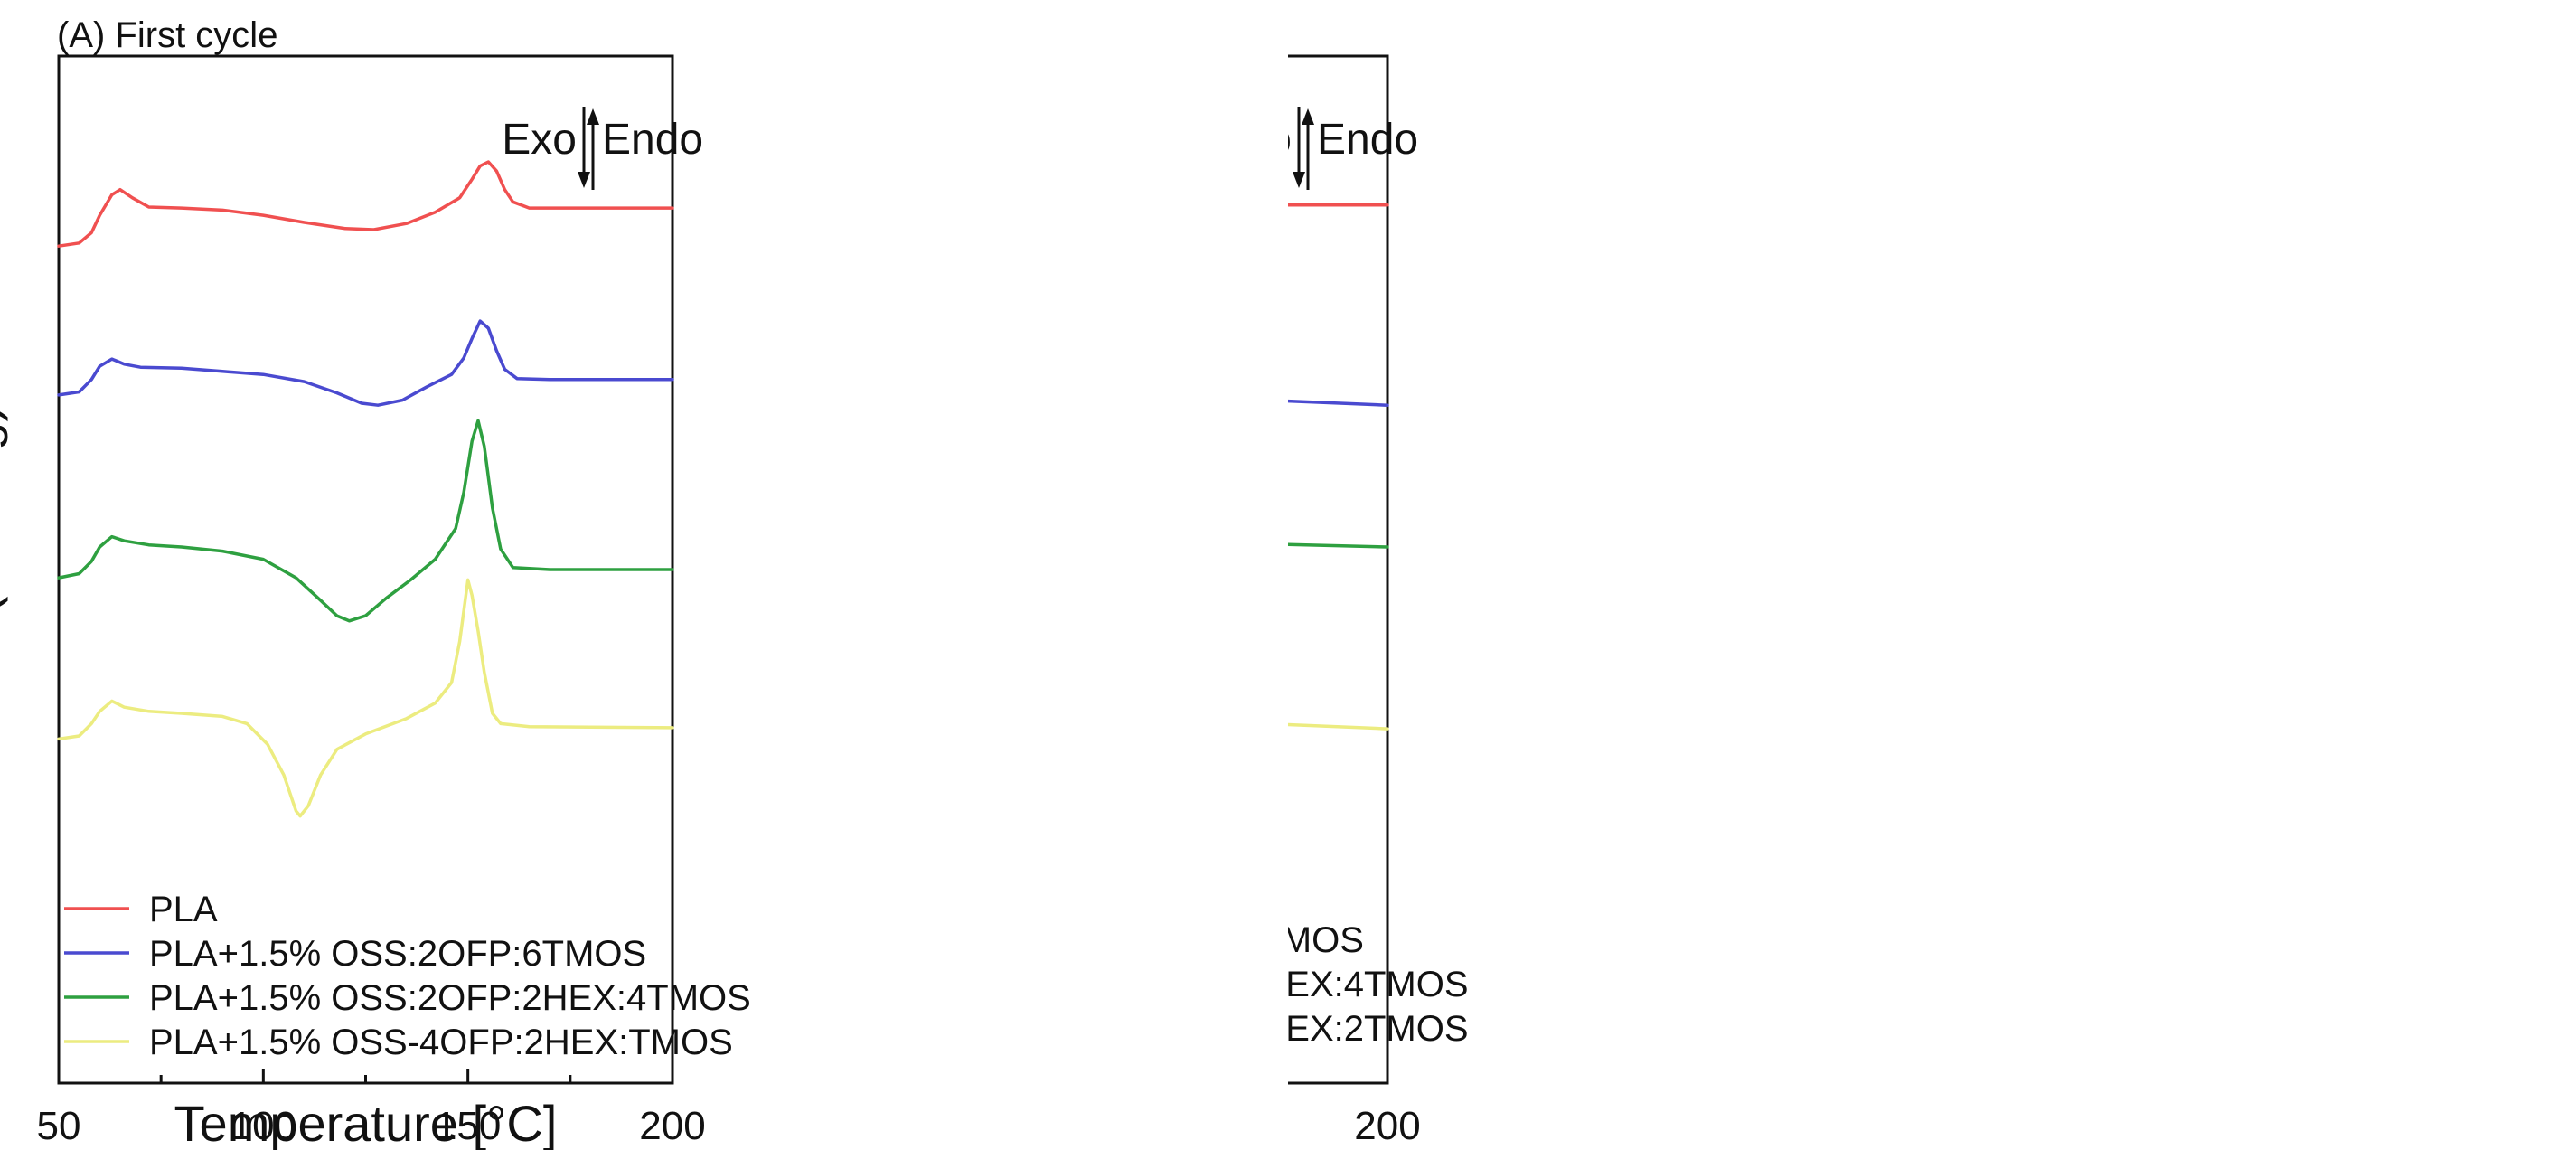 The image size is (2576, 1150). Describe the element at coordinates (441, 1042) in the screenshot. I see `legend-label-4: PLA+1.5% OSS-4OFP:2HEX:TMOS` at that location.